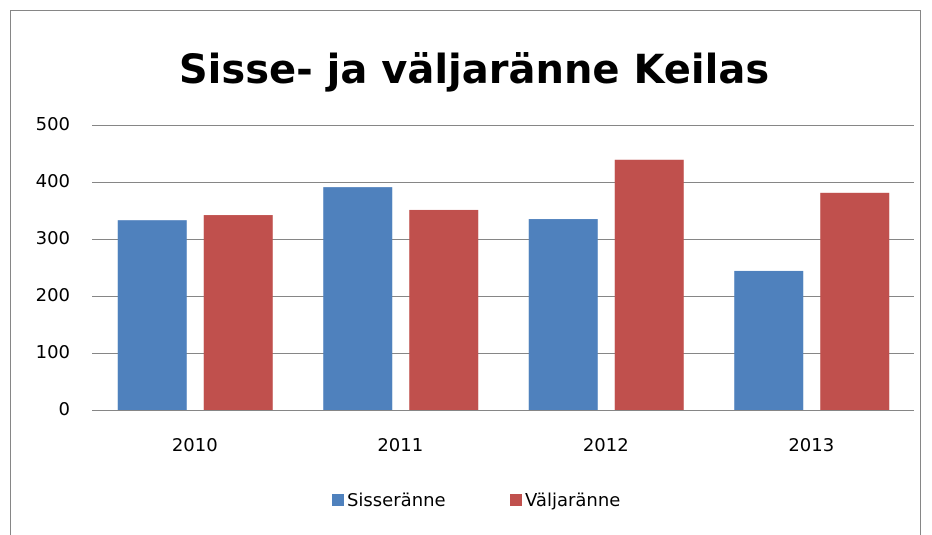  I want to click on y-tick-label: 0, so click(64, 409).